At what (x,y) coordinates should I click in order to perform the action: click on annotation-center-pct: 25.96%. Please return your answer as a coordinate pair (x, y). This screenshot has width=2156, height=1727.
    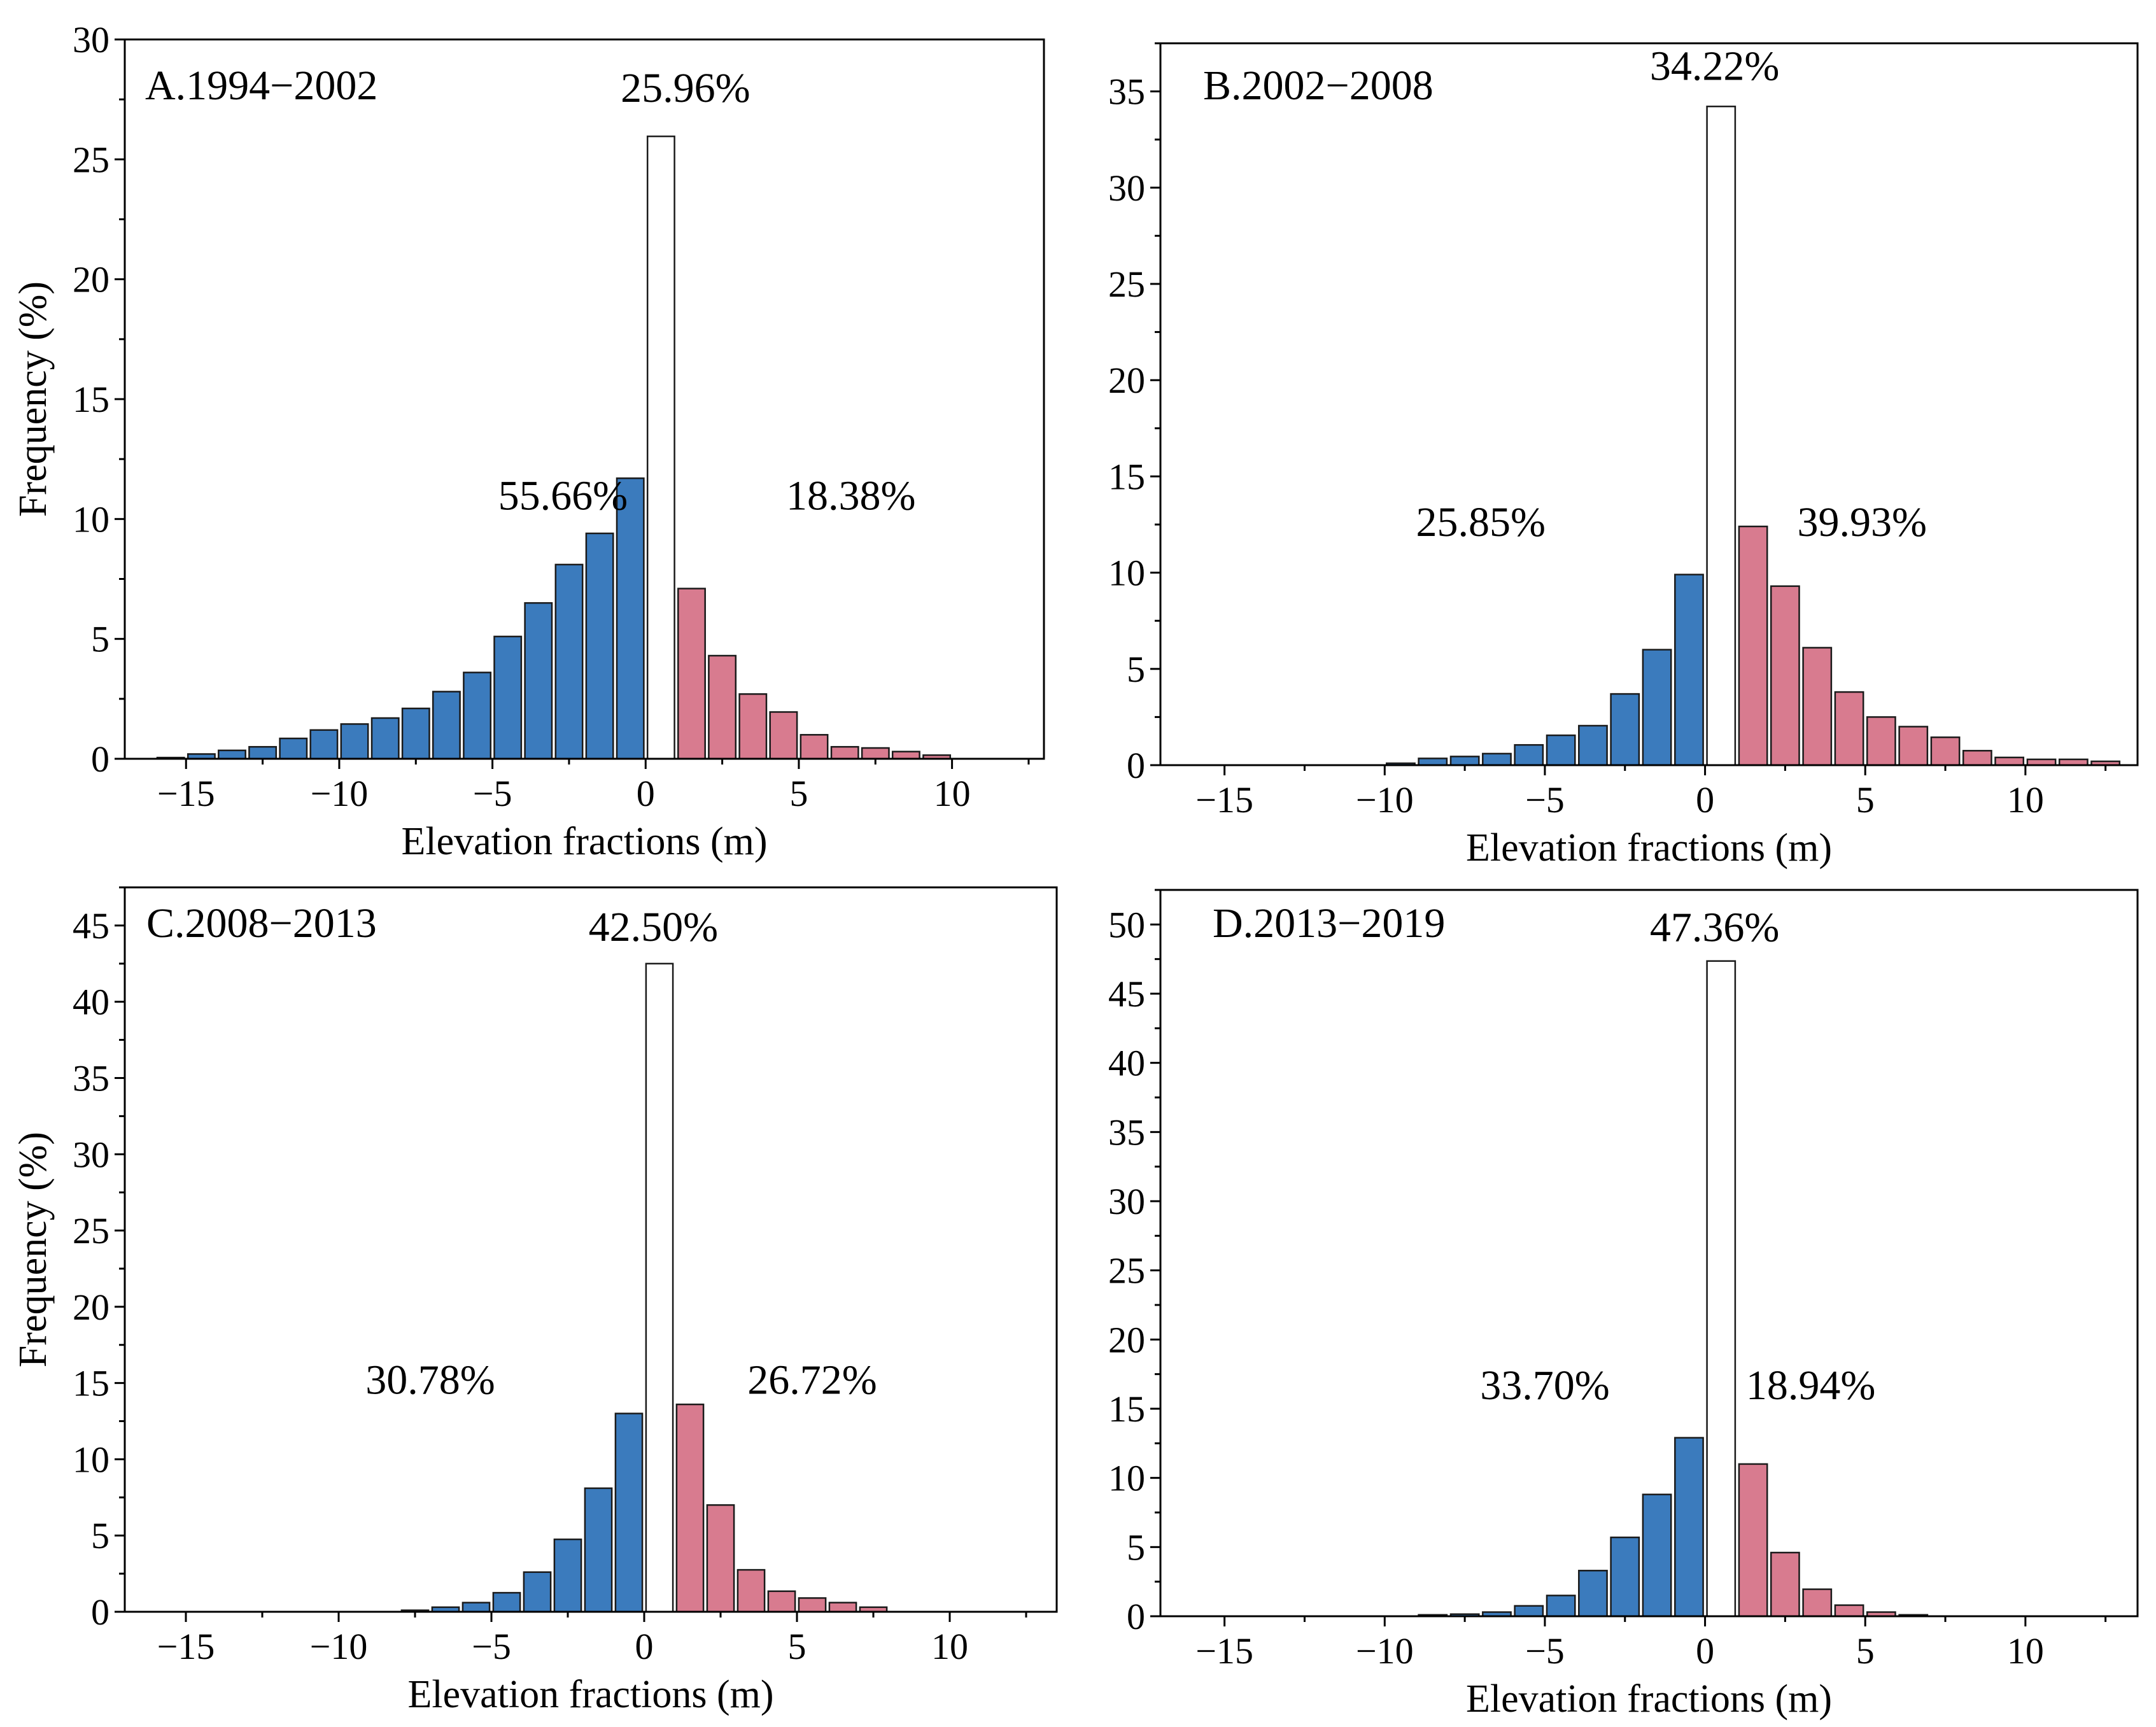
    Looking at the image, I should click on (685, 88).